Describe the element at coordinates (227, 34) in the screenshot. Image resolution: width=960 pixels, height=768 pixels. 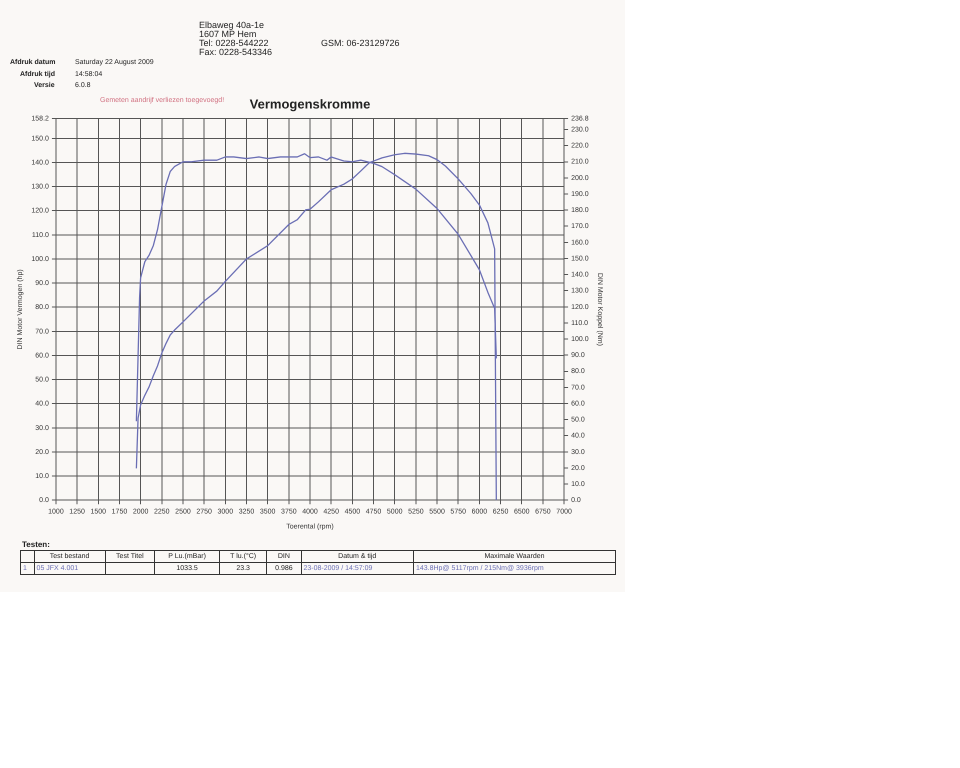
I see `text: 1607 MP Hem` at that location.